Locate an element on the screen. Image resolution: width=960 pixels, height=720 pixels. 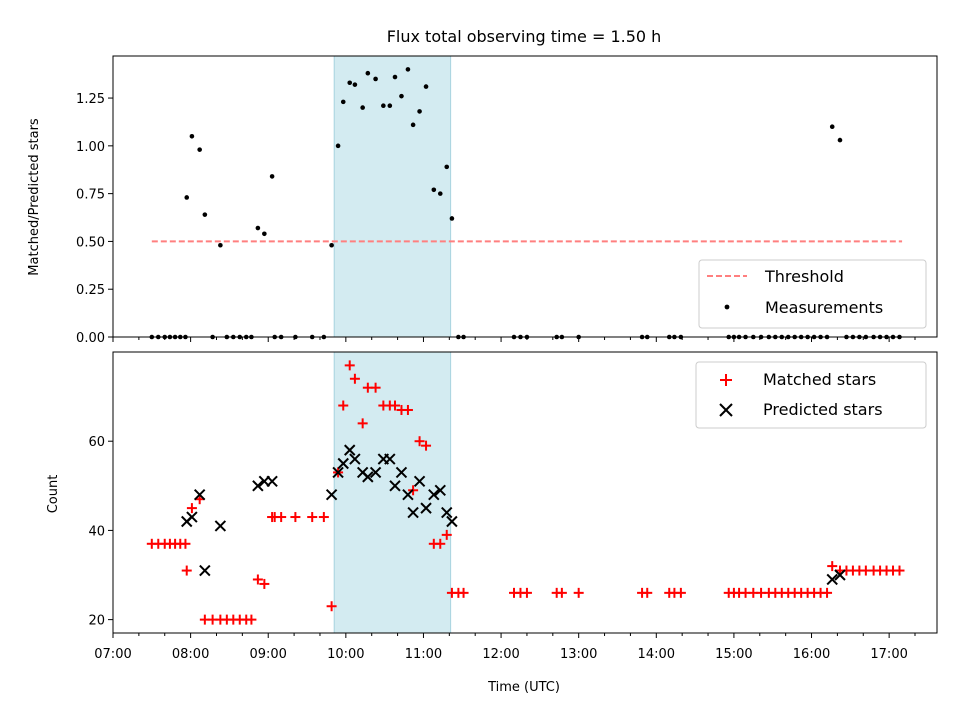
bottom-legend-box is located at coordinates (811, 395).